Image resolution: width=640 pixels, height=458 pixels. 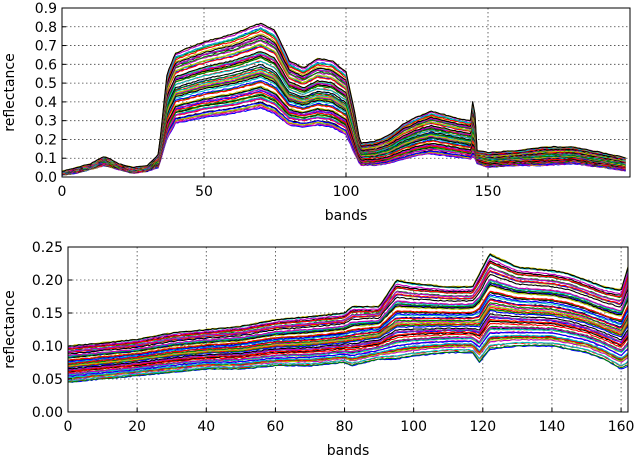 What do you see at coordinates (10, 92) in the screenshot?
I see `y-axis-label-top: reflectance` at bounding box center [10, 92].